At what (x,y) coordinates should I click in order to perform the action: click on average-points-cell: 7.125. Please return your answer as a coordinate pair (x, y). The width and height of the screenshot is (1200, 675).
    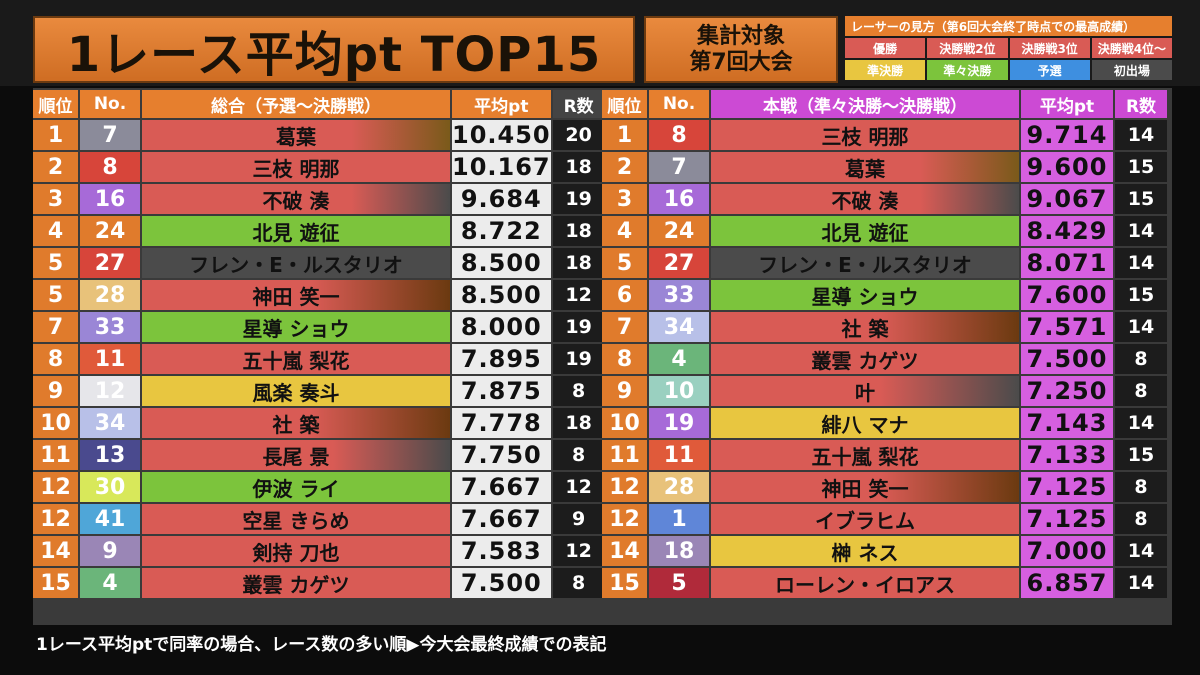
    Looking at the image, I should click on (1067, 487).